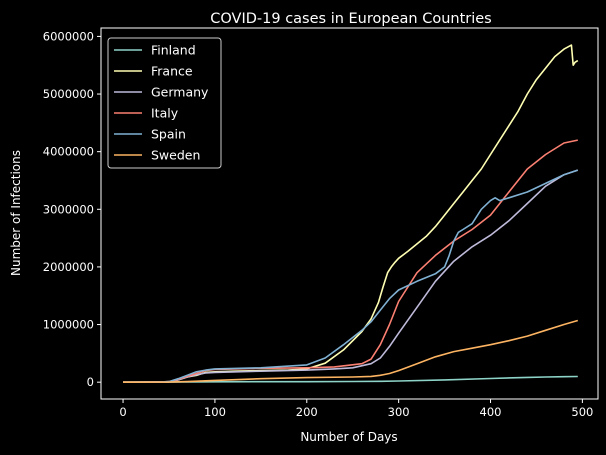  I want to click on x-tick-label: 0, so click(122, 412).